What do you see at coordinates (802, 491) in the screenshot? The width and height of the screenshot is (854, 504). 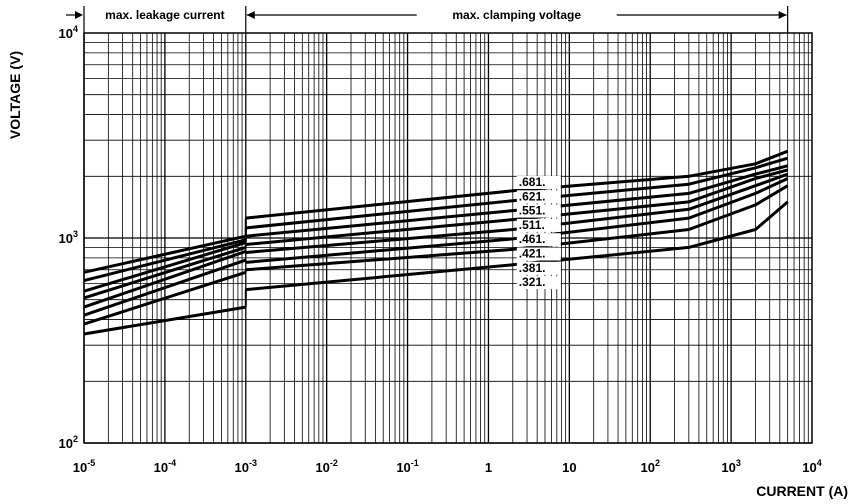 I see `x-axis-title: CURRENT (A)` at bounding box center [802, 491].